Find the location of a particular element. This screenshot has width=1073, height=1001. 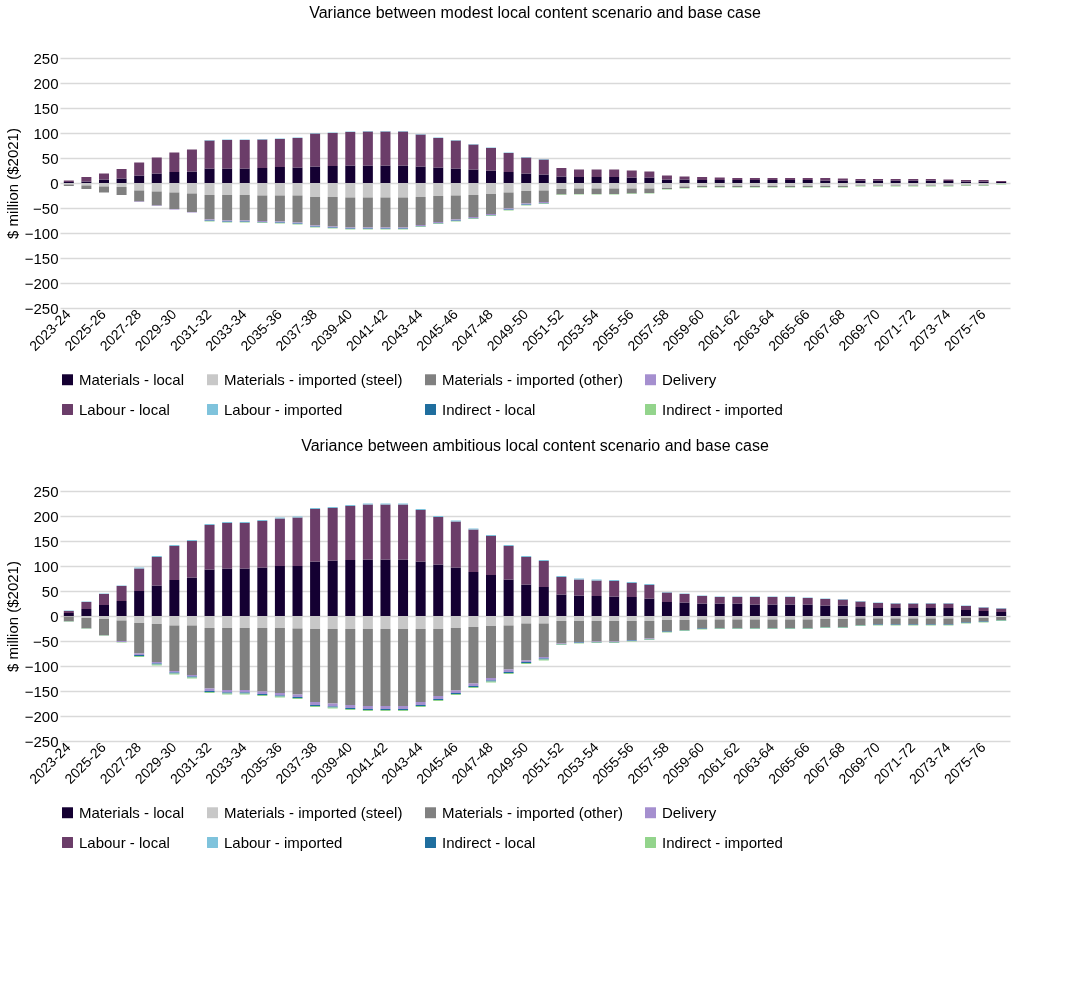

chart-title: Variance between modest local content scenario and base case is located at coordinates (535, 12).